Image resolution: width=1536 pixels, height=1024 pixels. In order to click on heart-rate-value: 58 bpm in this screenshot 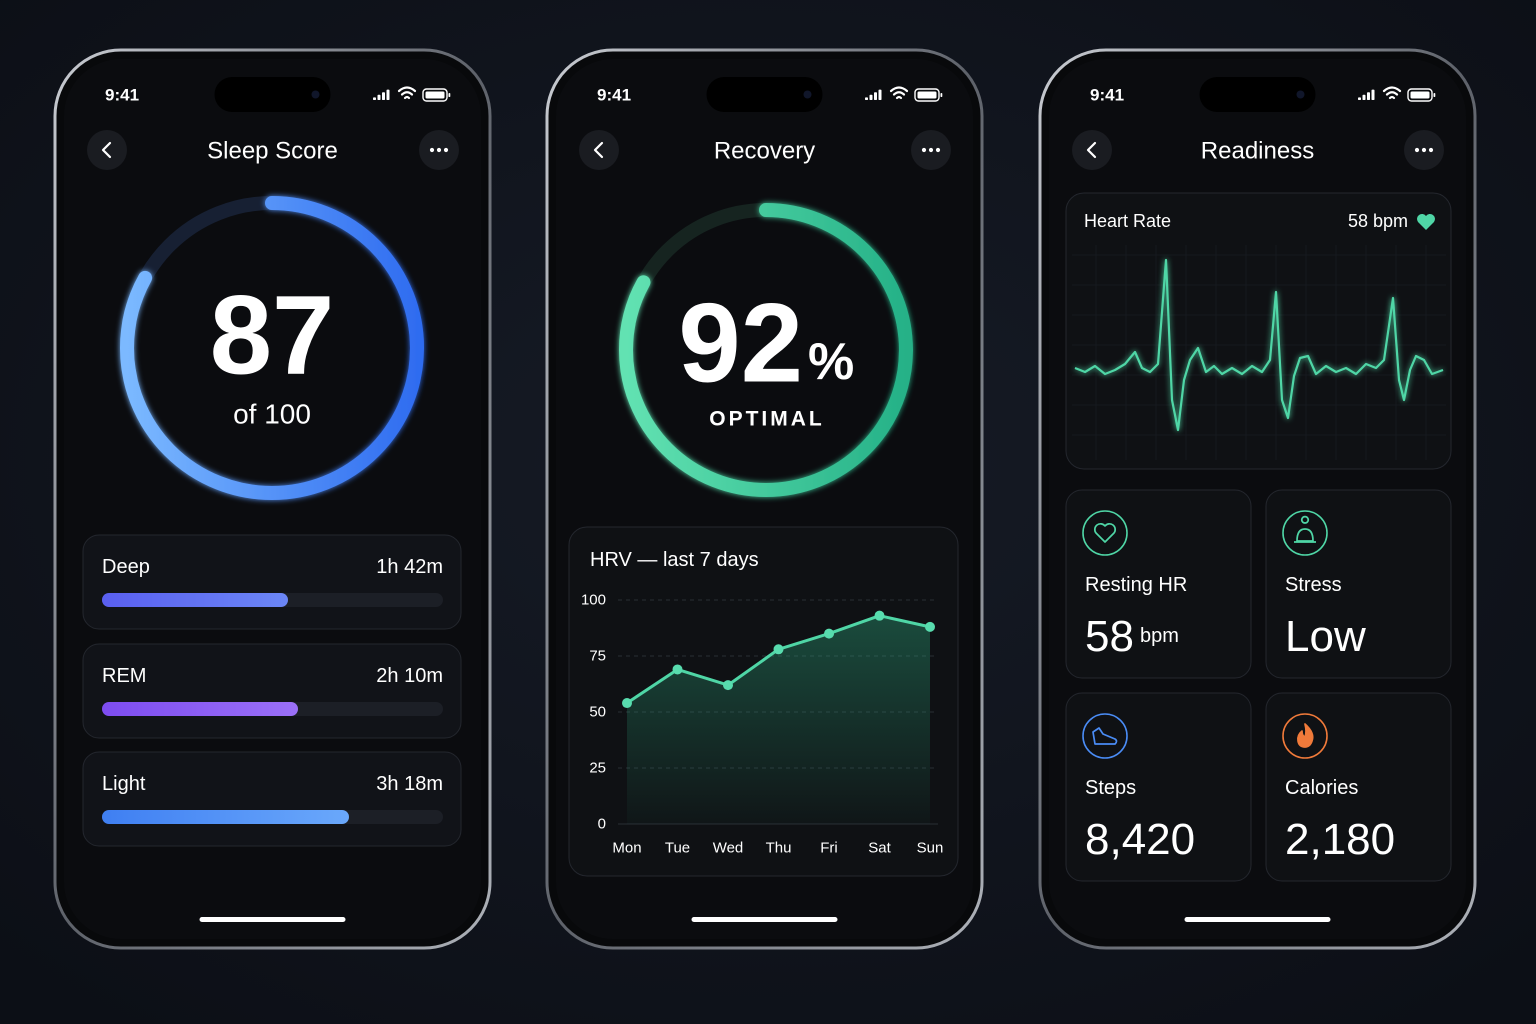, I will do `click(1378, 221)`.